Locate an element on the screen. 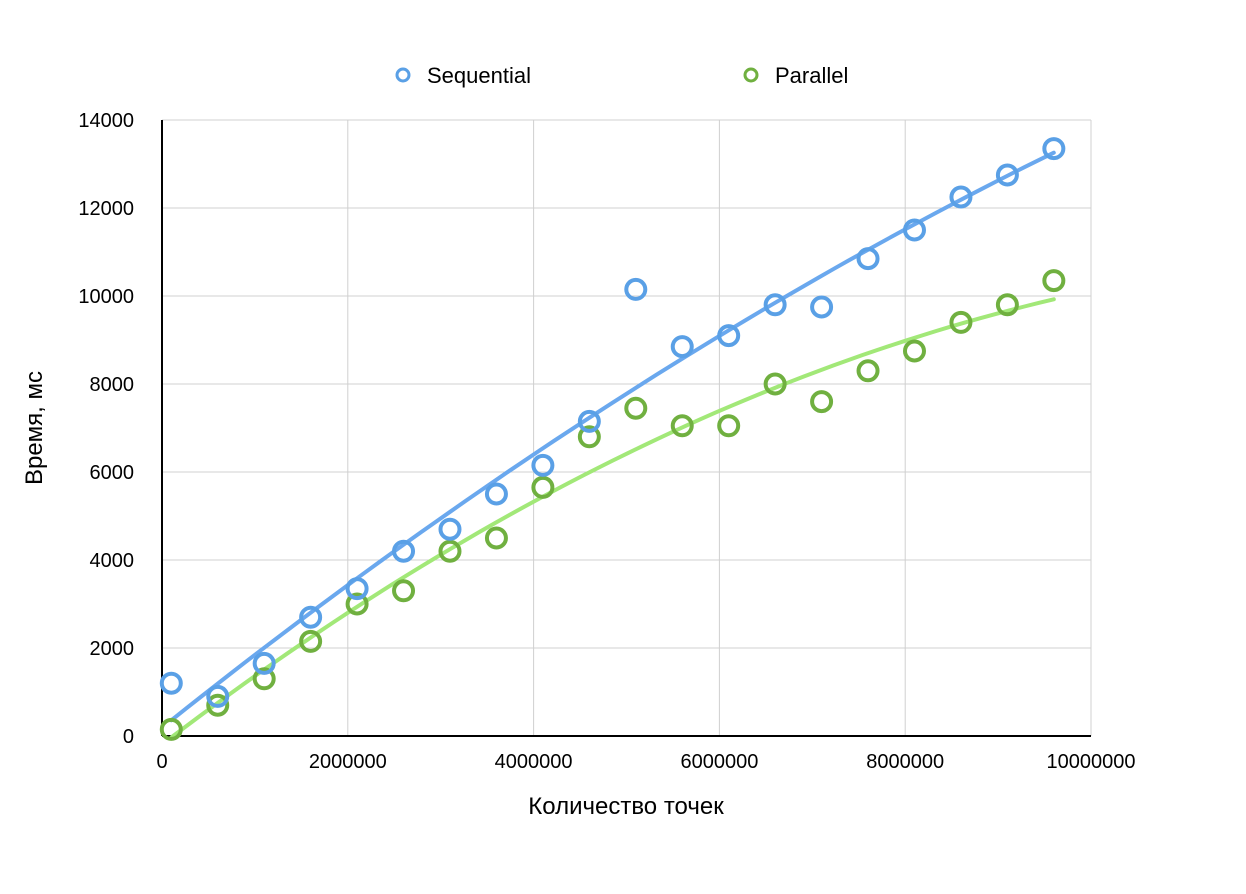 The height and width of the screenshot is (894, 1246). legend: Sequential Parallel is located at coordinates (621, 75).